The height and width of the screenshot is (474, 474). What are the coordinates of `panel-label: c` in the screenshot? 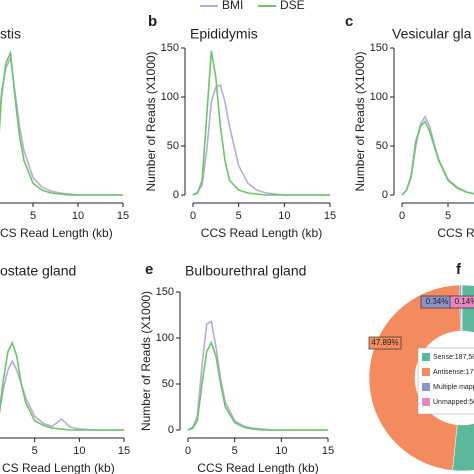 It's located at (349, 21).